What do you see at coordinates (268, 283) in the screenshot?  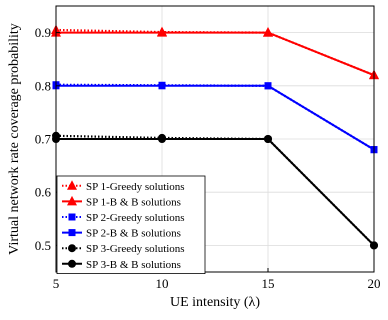 I see `x-tick-label: 15` at bounding box center [268, 283].